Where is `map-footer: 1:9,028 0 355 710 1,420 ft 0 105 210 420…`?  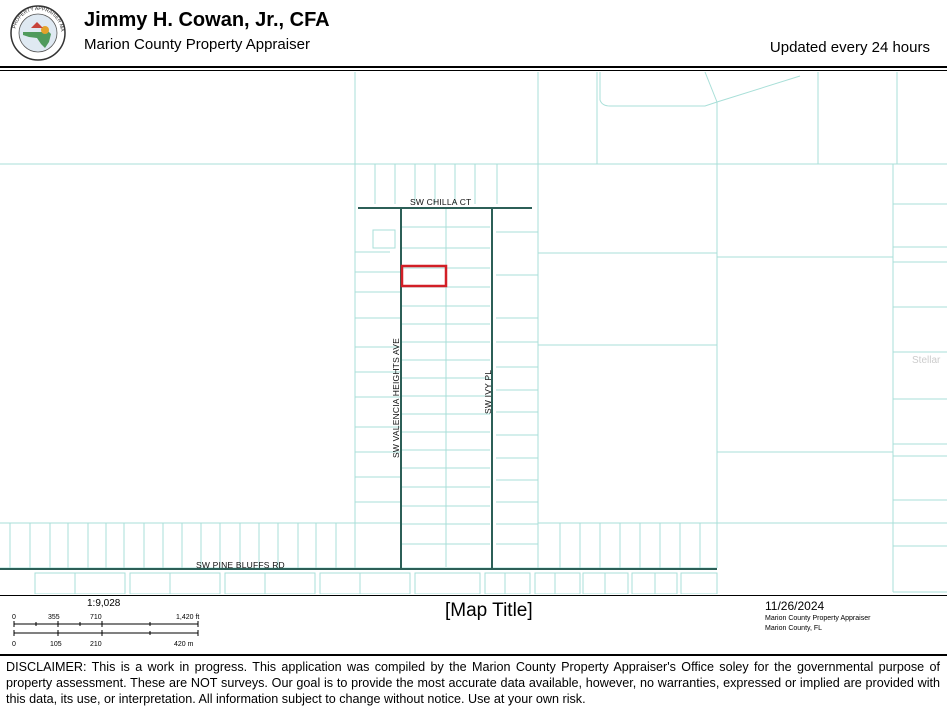
map-footer: 1:9,028 0 355 710 1,420 ft 0 105 210 420… is located at coordinates (473, 625).